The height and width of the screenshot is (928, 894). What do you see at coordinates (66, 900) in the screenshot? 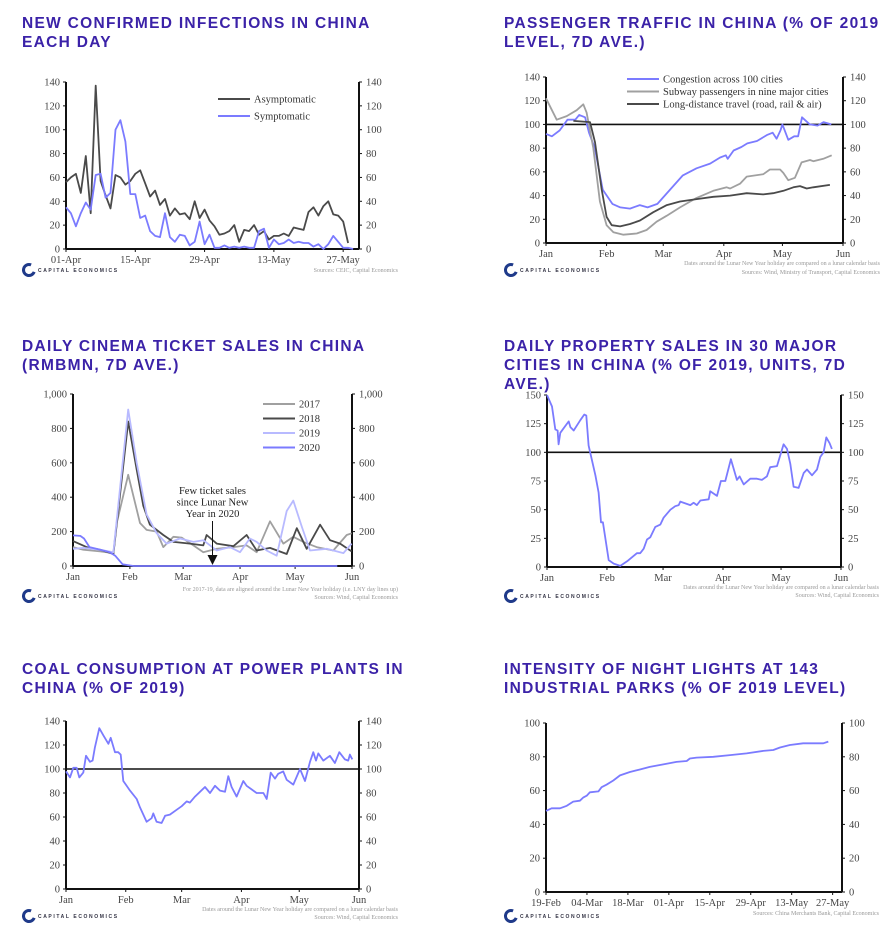
I see `x-tick-label: Jan` at bounding box center [66, 900].